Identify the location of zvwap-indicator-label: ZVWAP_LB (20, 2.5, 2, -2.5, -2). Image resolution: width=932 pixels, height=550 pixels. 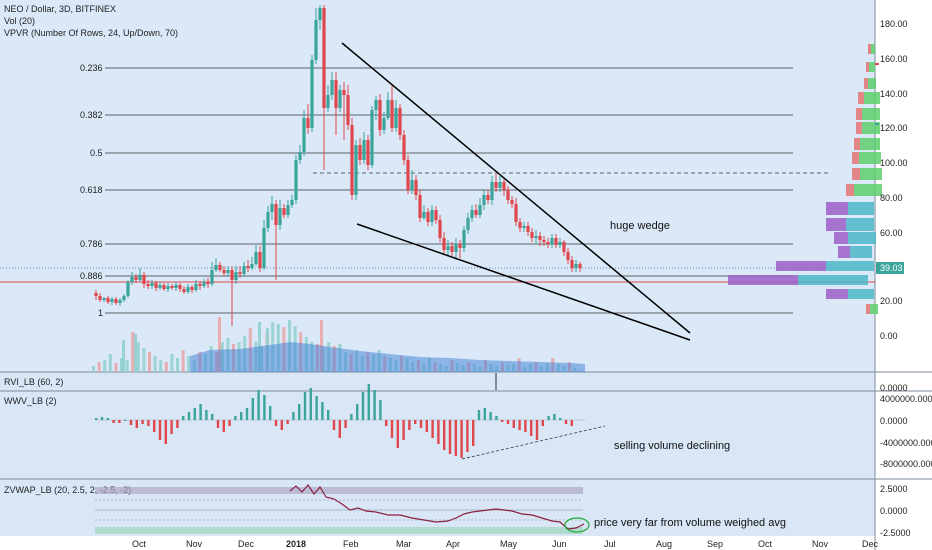
(67, 490).